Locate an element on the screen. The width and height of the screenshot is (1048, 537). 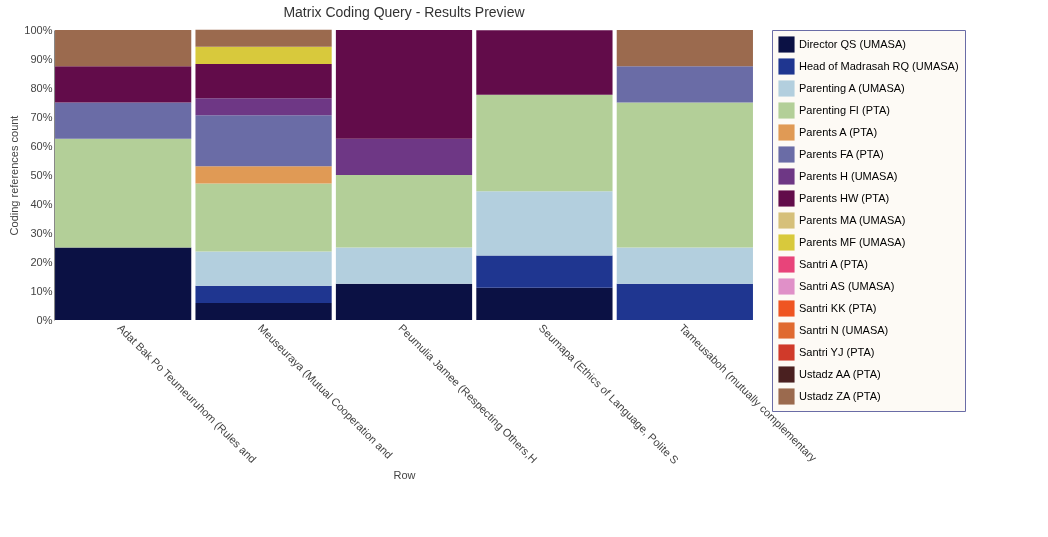
y-tick-label: 100% is located at coordinates (38, 29).